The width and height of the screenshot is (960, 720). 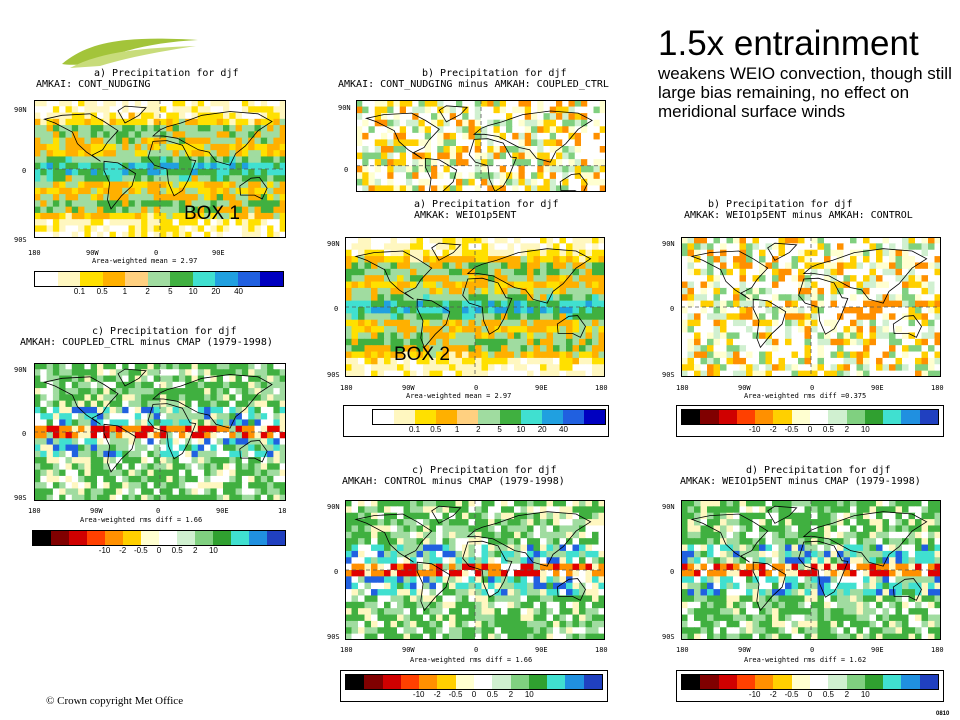 What do you see at coordinates (333, 375) in the screenshot?
I see `lat-label-90s: 90S` at bounding box center [333, 375].